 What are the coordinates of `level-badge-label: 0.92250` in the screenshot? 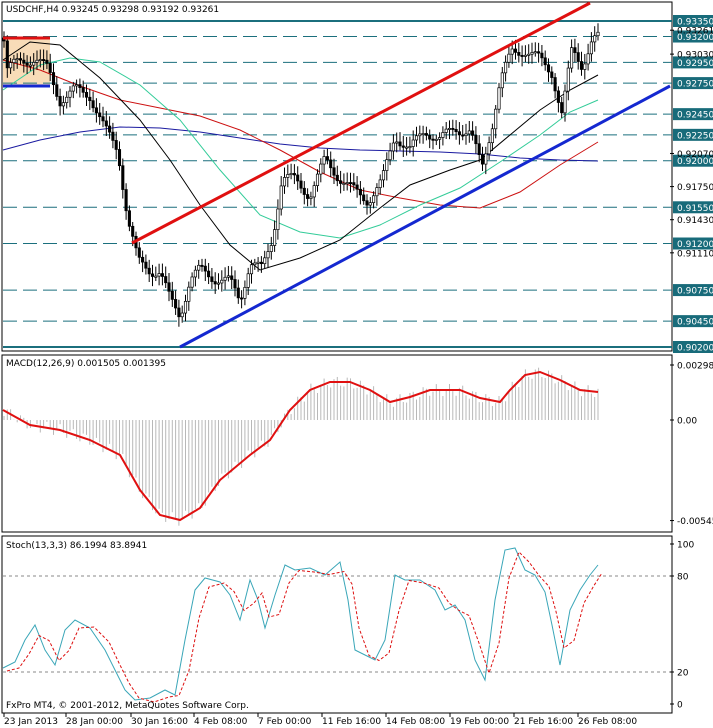 It's located at (695, 136).